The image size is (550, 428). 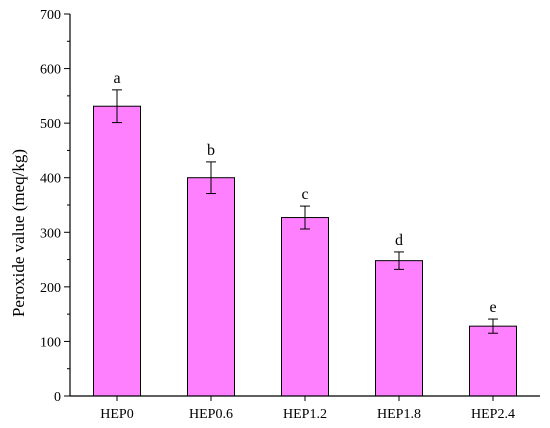 I want to click on y-axis-title: Peroxide value (meq/kg), so click(x=18, y=233).